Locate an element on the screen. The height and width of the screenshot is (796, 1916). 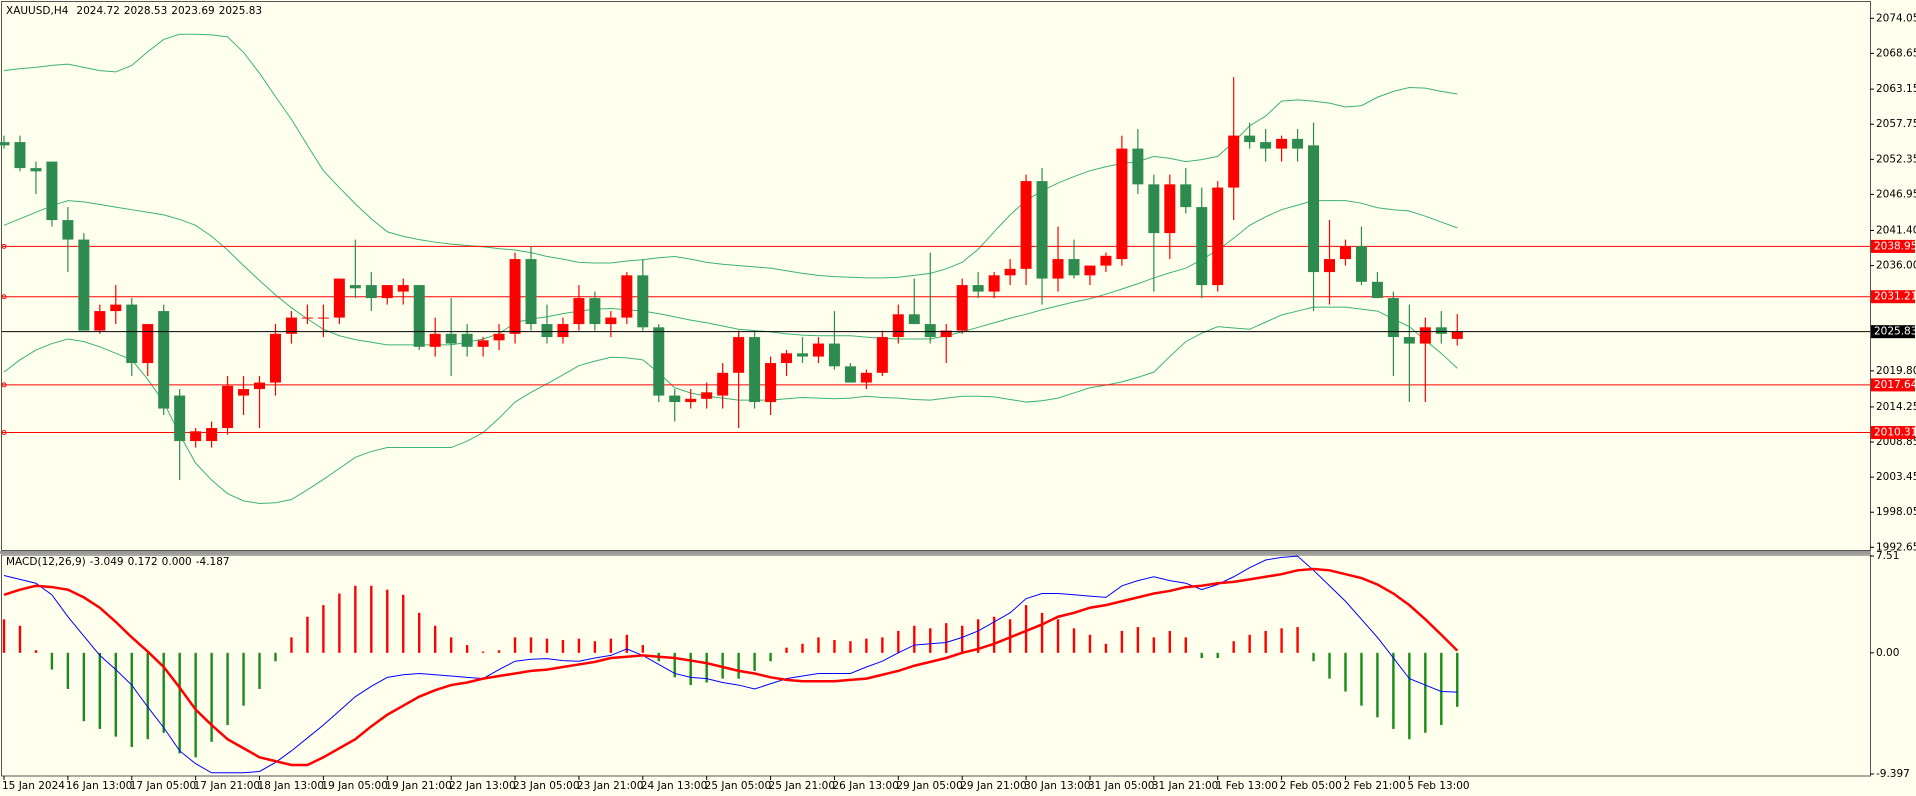
x-tick-label: 29 Jan 05:00 is located at coordinates (929, 786).